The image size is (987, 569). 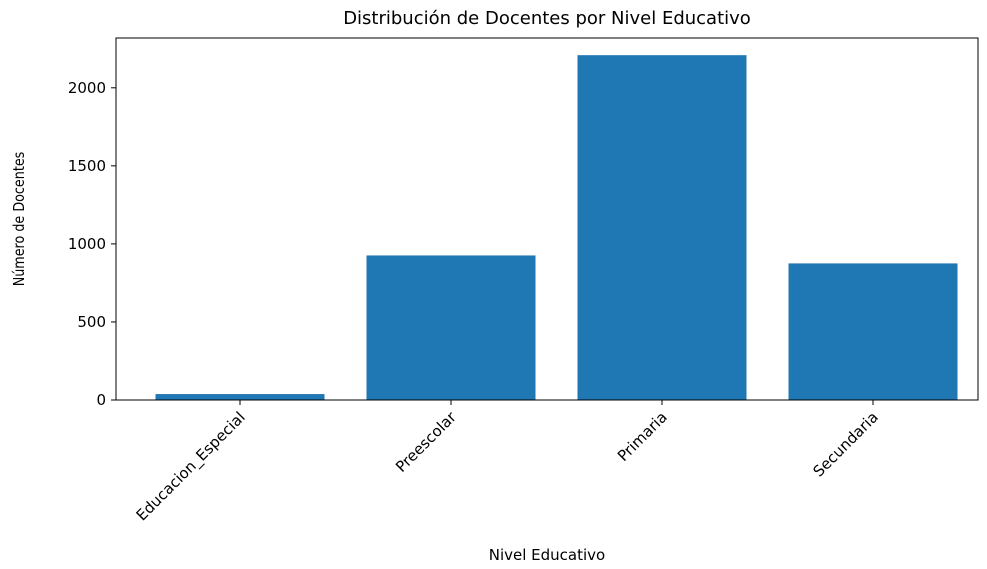 What do you see at coordinates (426, 442) in the screenshot?
I see `x-tick-label: Preescolar` at bounding box center [426, 442].